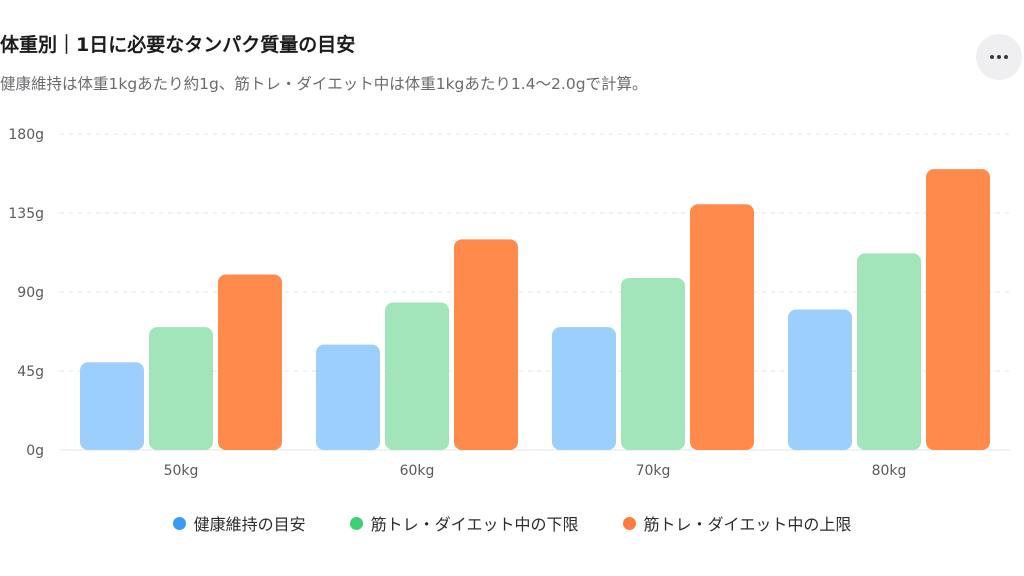 The image size is (1024, 576). I want to click on y-tick-label: 90g, so click(30, 293).